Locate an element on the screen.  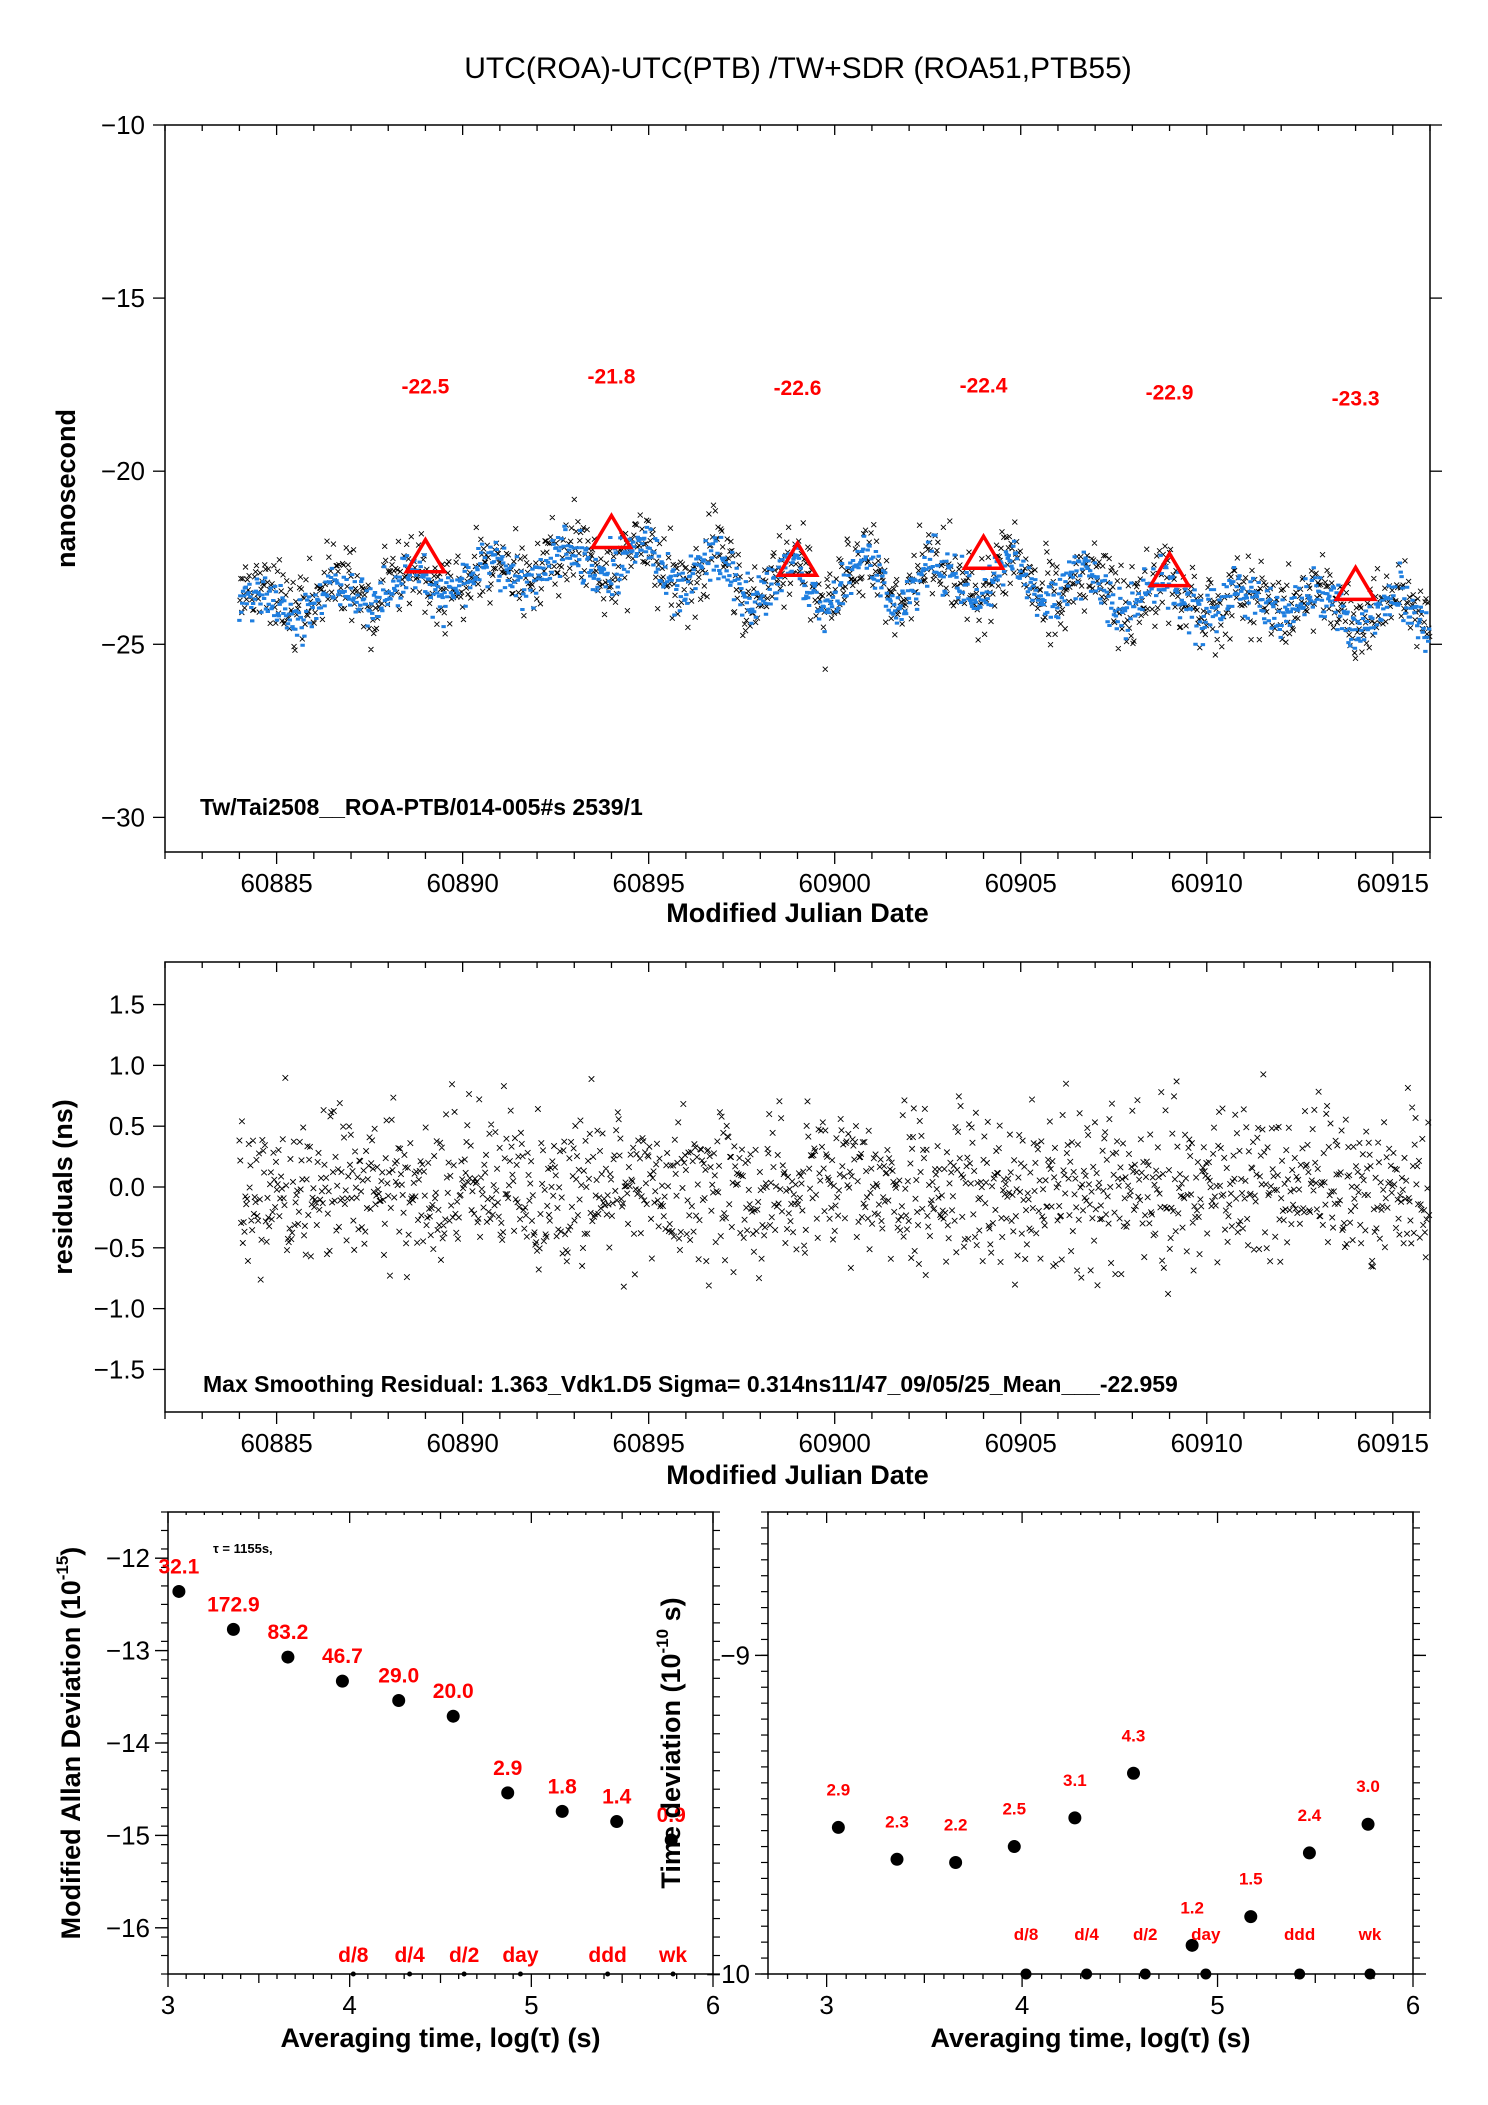
point-label: 46.7 is located at coordinates (342, 1656).